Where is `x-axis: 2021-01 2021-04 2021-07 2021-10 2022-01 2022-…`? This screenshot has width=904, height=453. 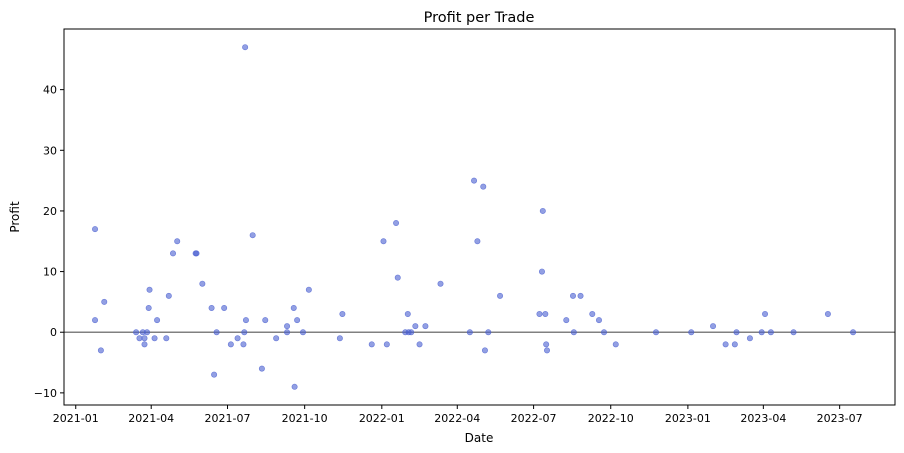 x-axis: 2021-01 2021-04 2021-07 2021-10 2022-01 2022-… is located at coordinates (458, 415).